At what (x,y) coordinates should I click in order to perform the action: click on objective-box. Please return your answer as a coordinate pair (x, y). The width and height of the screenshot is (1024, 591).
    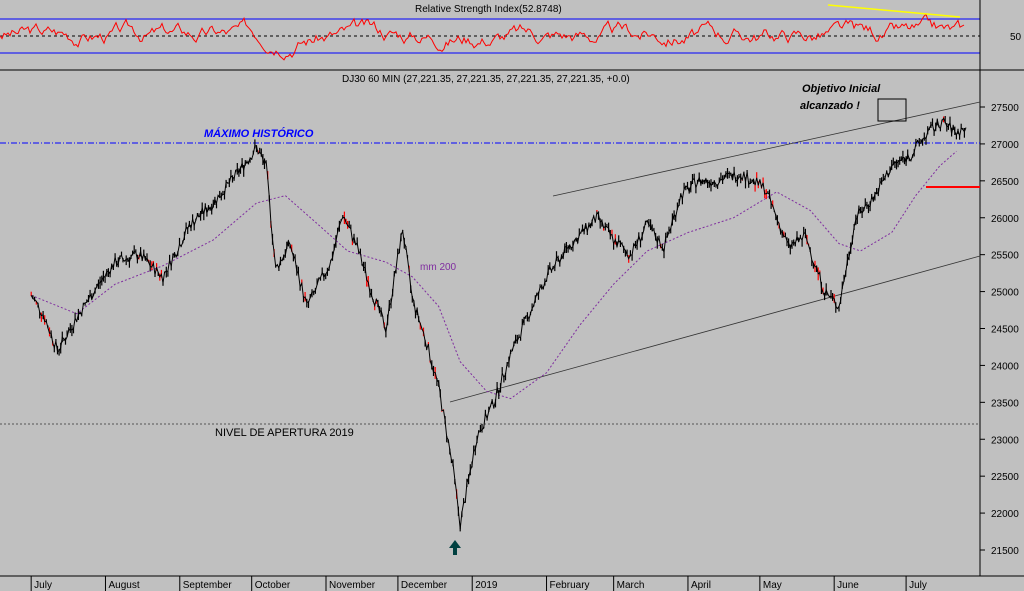
    Looking at the image, I should click on (892, 110).